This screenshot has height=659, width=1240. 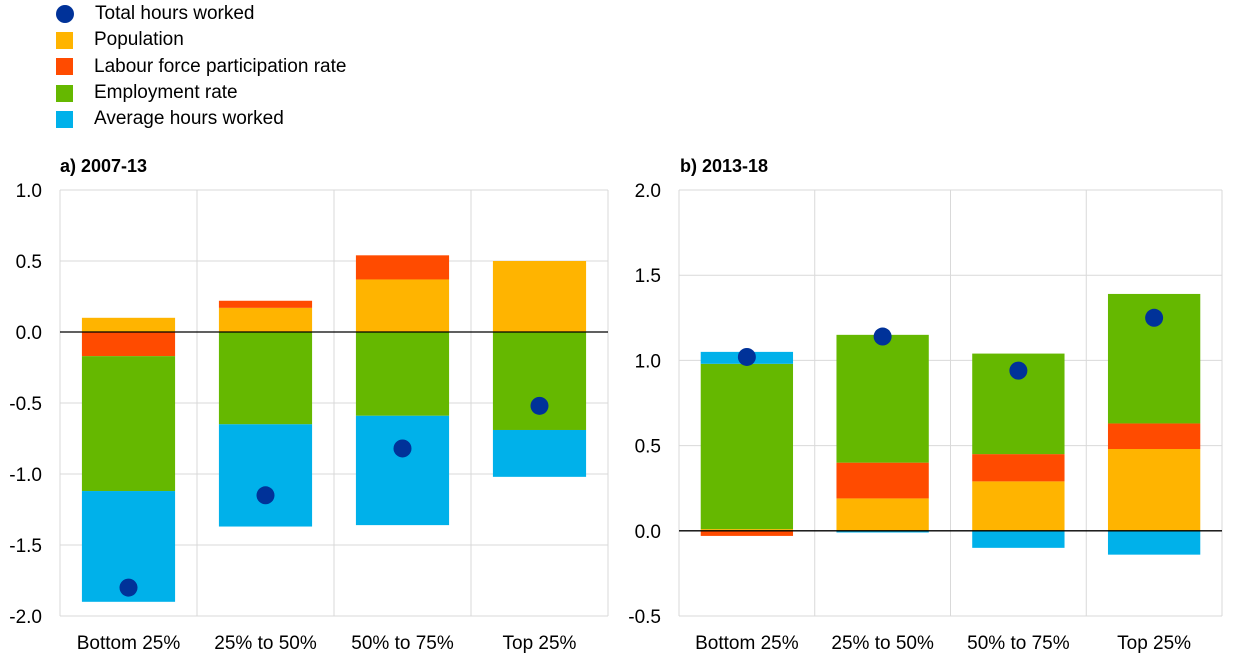 What do you see at coordinates (540, 643) in the screenshot?
I see `panel-a-x-tick-label: Top 25%` at bounding box center [540, 643].